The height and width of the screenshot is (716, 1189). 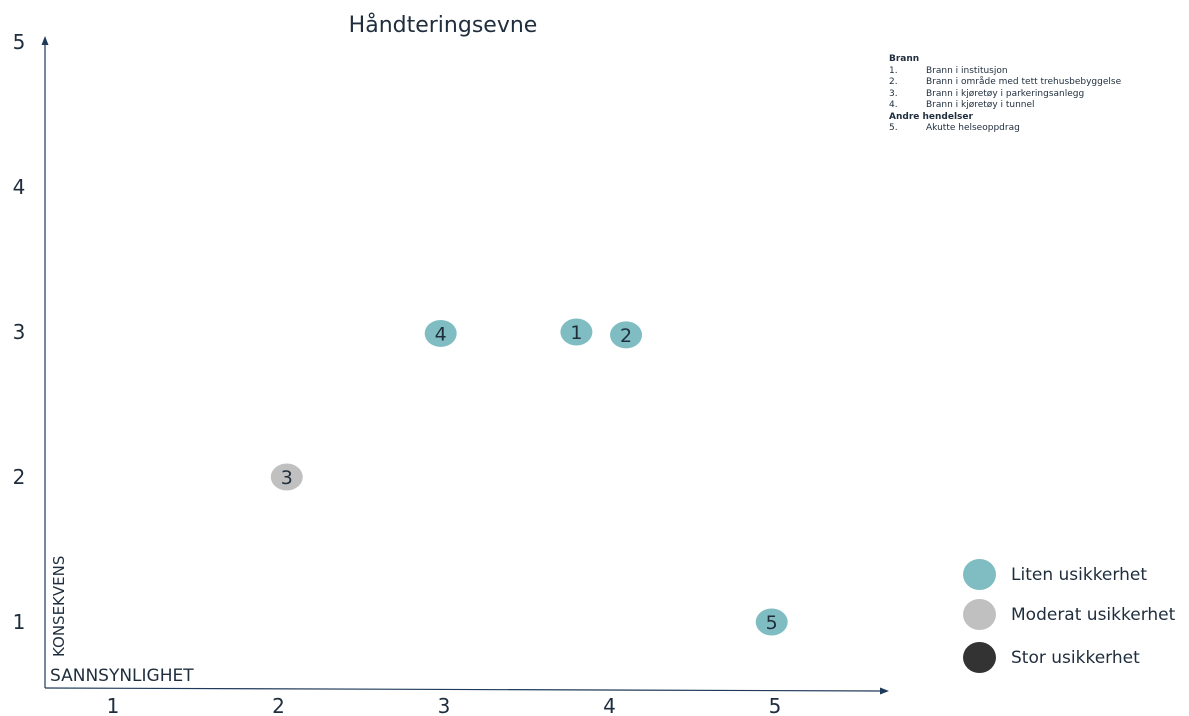 What do you see at coordinates (45, 40) in the screenshot?
I see `y-axis-arrow` at bounding box center [45, 40].